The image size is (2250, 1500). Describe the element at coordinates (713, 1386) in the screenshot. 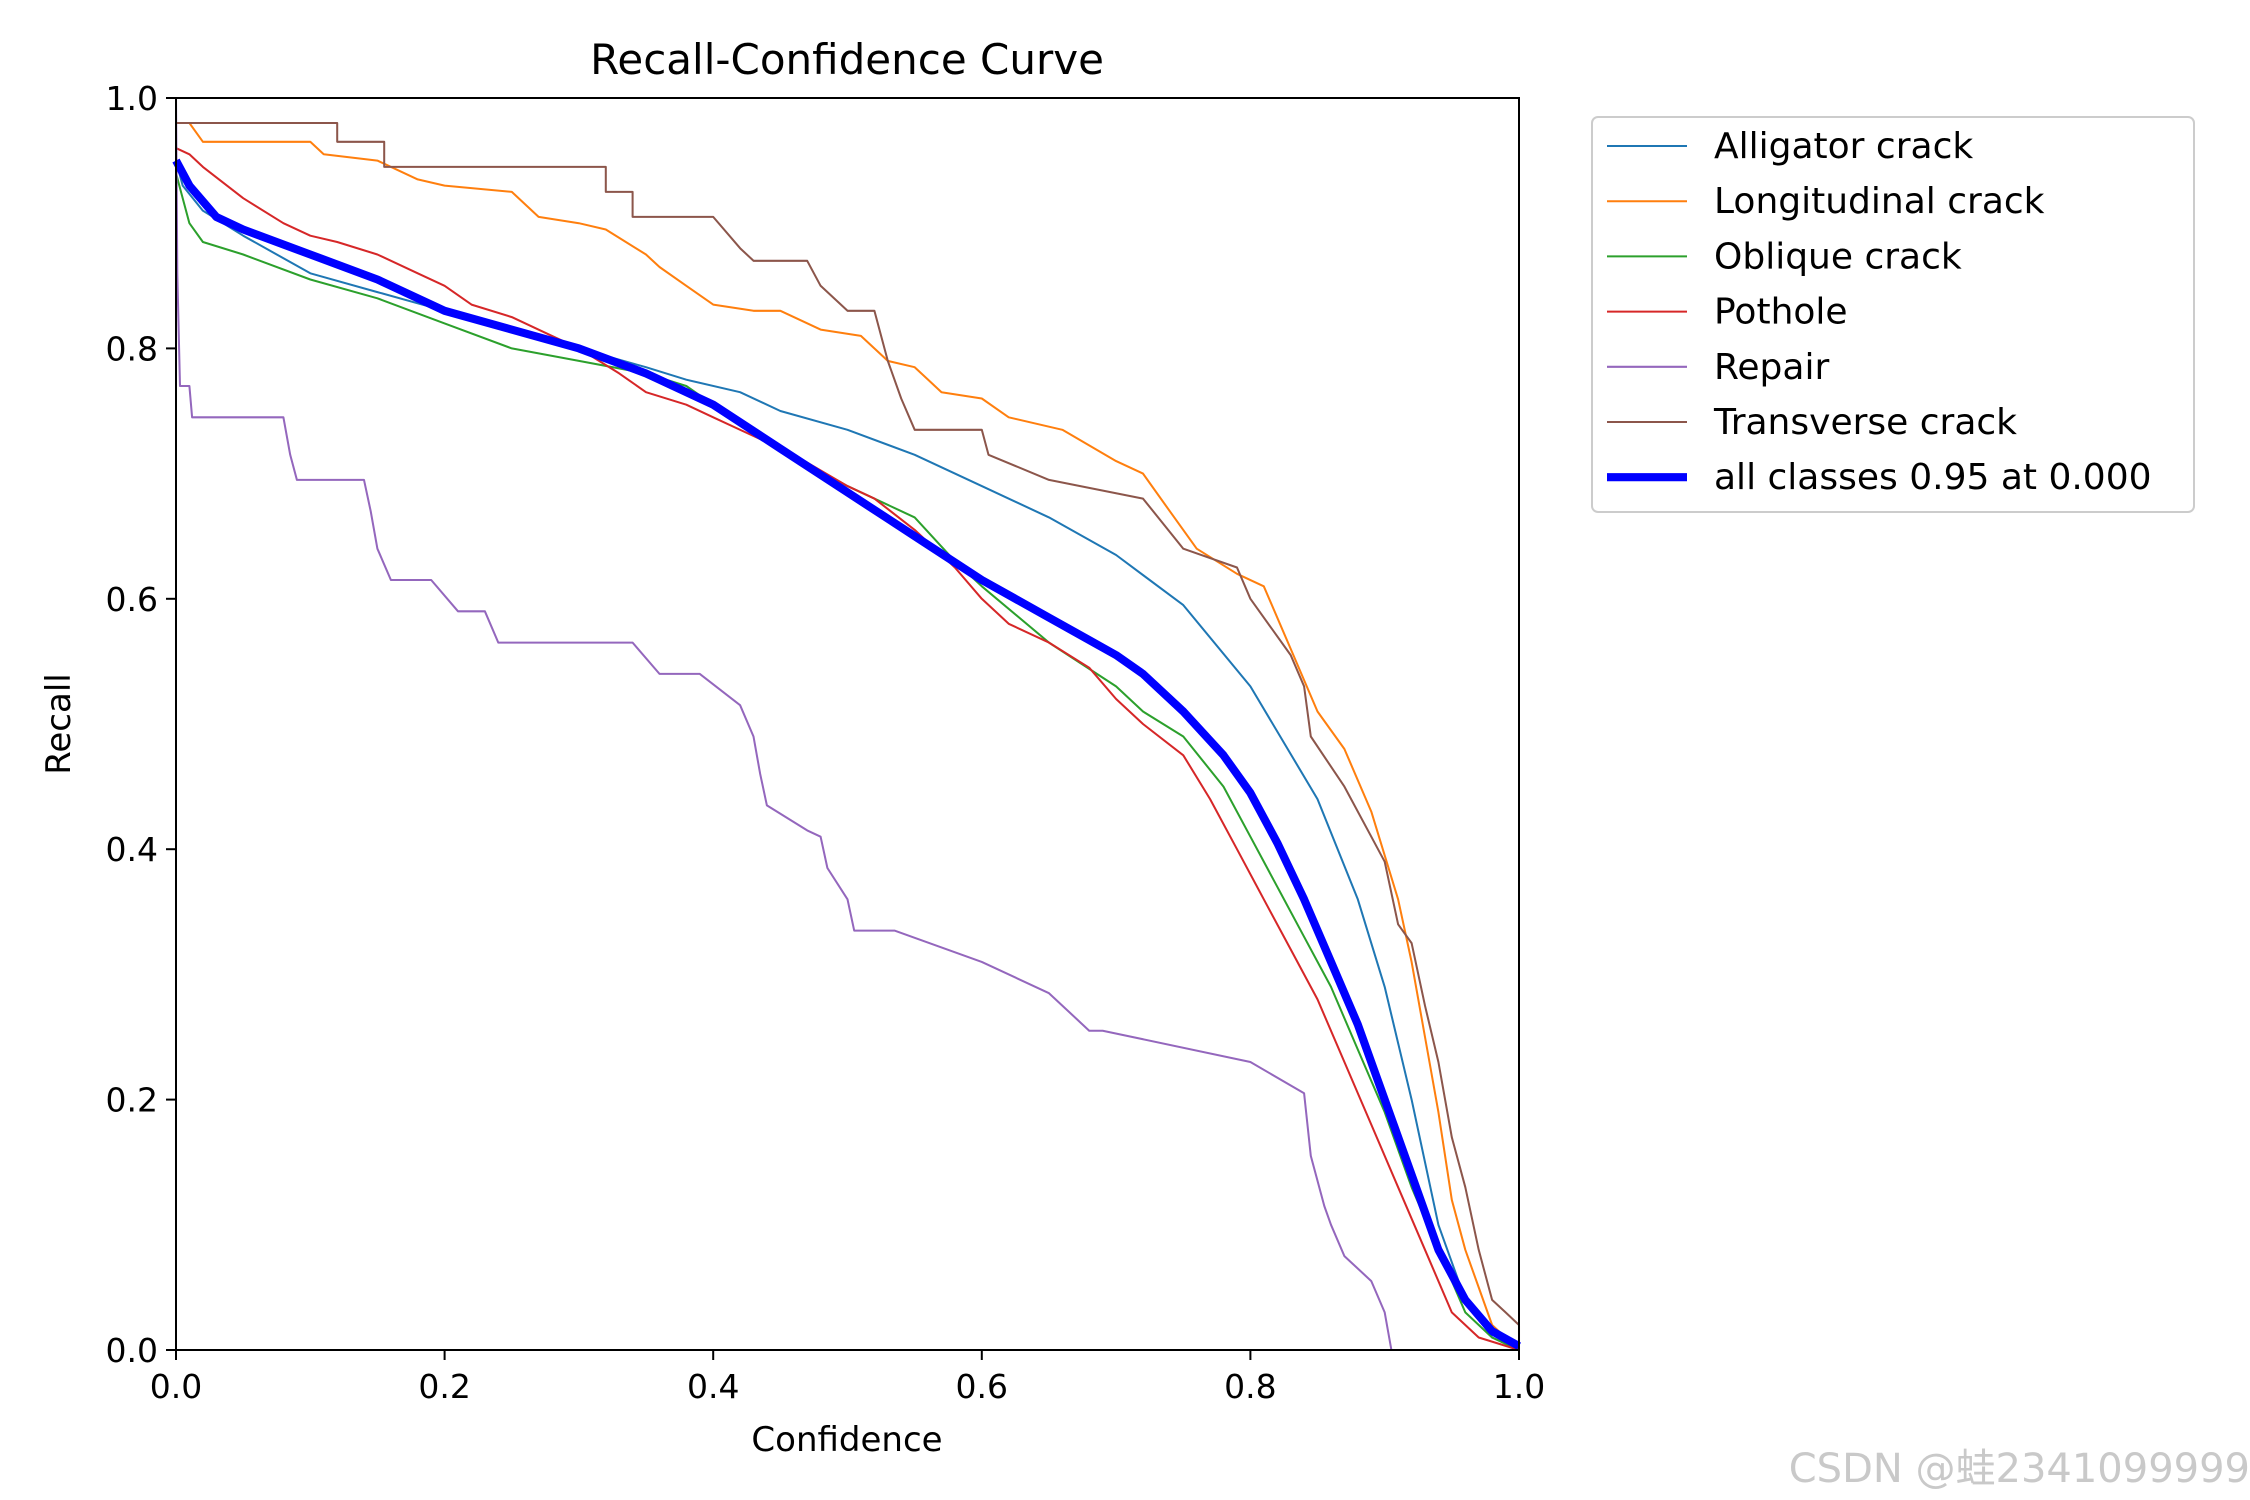

I see `x-tick-label: 0.4` at that location.